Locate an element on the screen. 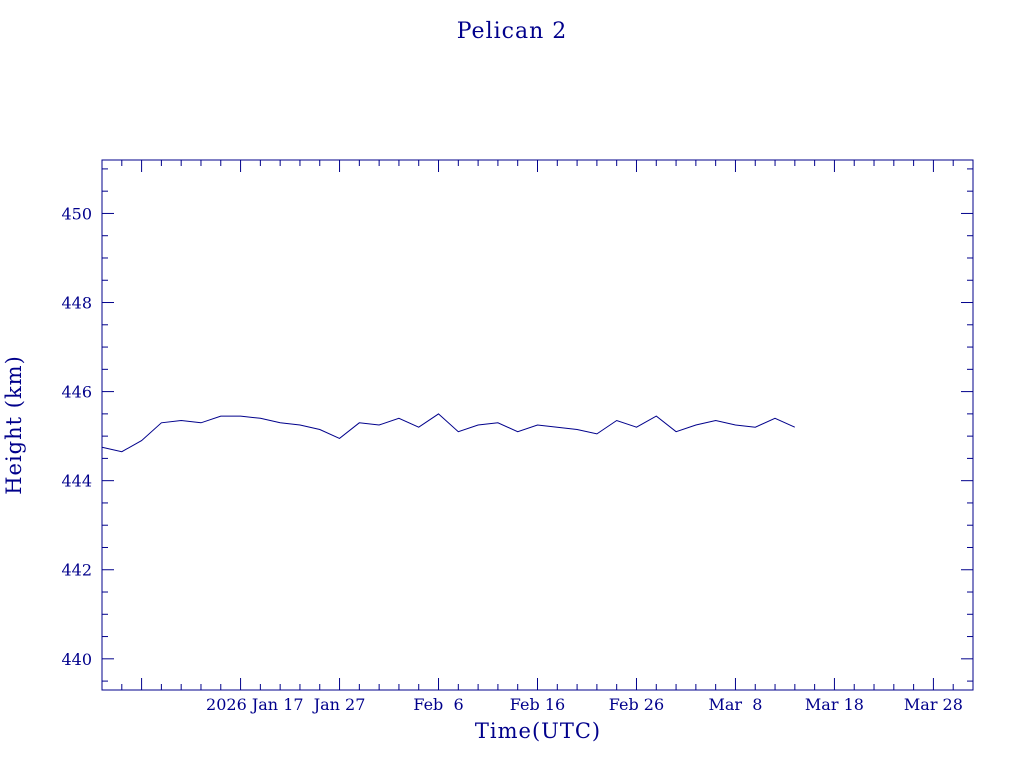 This screenshot has width=1024, height=768. y-tick-labels: 440 442 444 446 448 450 is located at coordinates (76, 436).